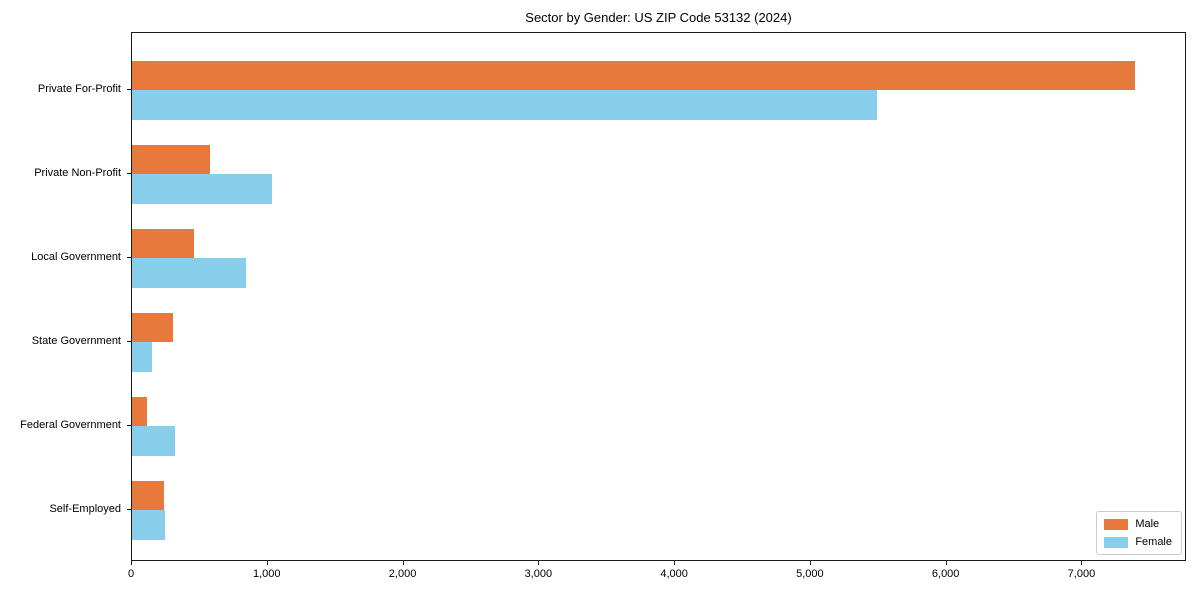  What do you see at coordinates (152, 327) in the screenshot?
I see `bar-male-state-government` at bounding box center [152, 327].